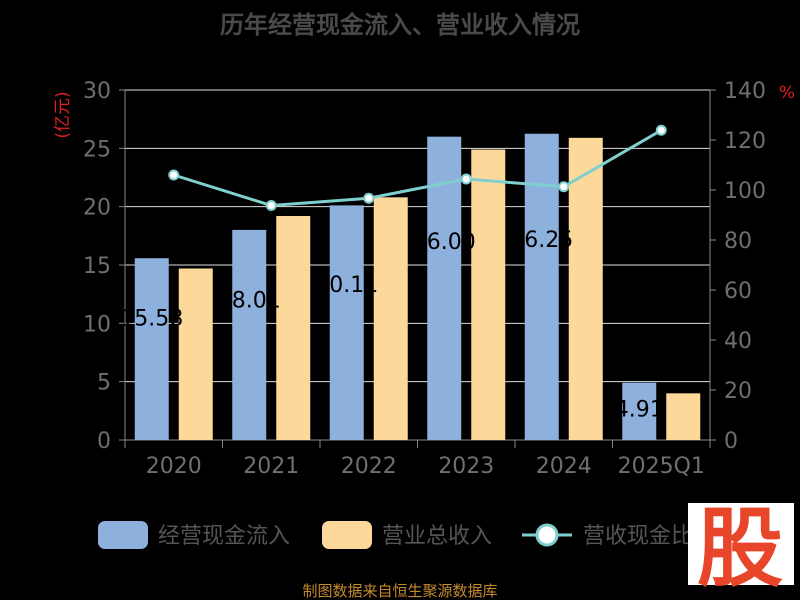 The width and height of the screenshot is (800, 600). I want to click on legend: 经营现金流入 营业总收入 营收现金比, so click(395, 535).